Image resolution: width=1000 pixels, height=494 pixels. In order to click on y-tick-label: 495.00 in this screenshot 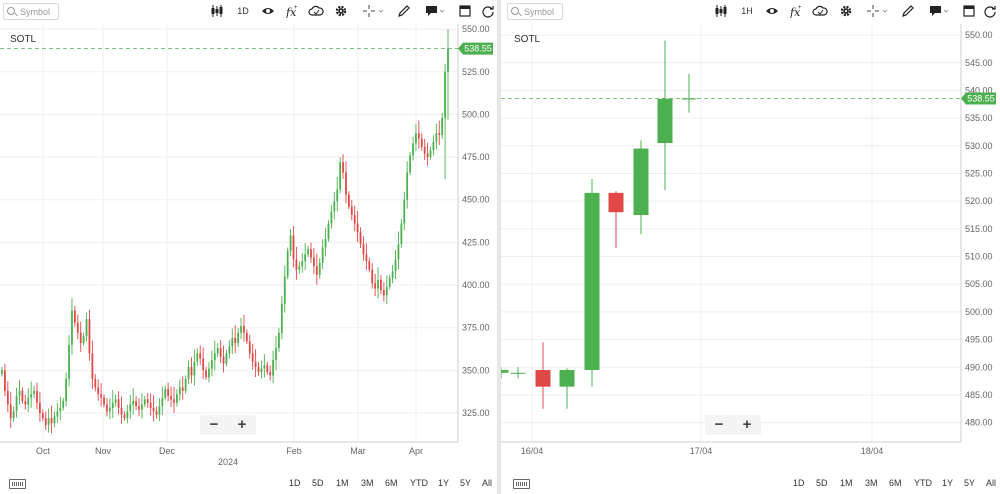, I will do `click(979, 340)`.